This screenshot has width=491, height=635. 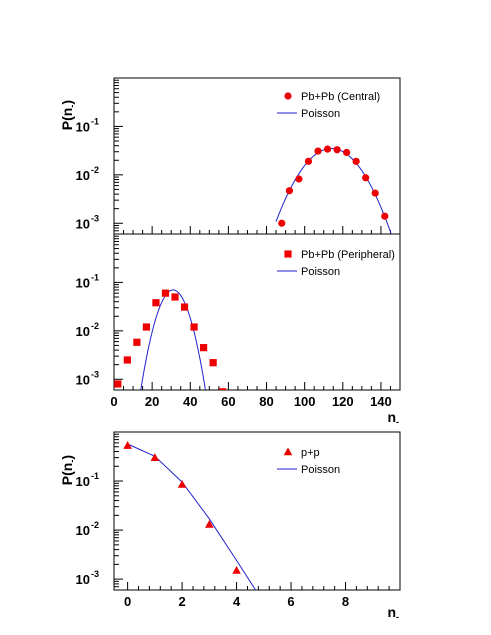 I want to click on legend-label-data: Pb+Pb (Peripheral), so click(x=348, y=255).